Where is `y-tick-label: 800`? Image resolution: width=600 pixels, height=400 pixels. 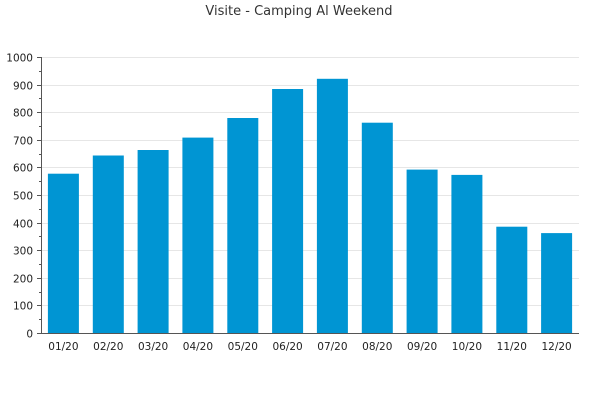 y-tick-label: 800 is located at coordinates (23, 114).